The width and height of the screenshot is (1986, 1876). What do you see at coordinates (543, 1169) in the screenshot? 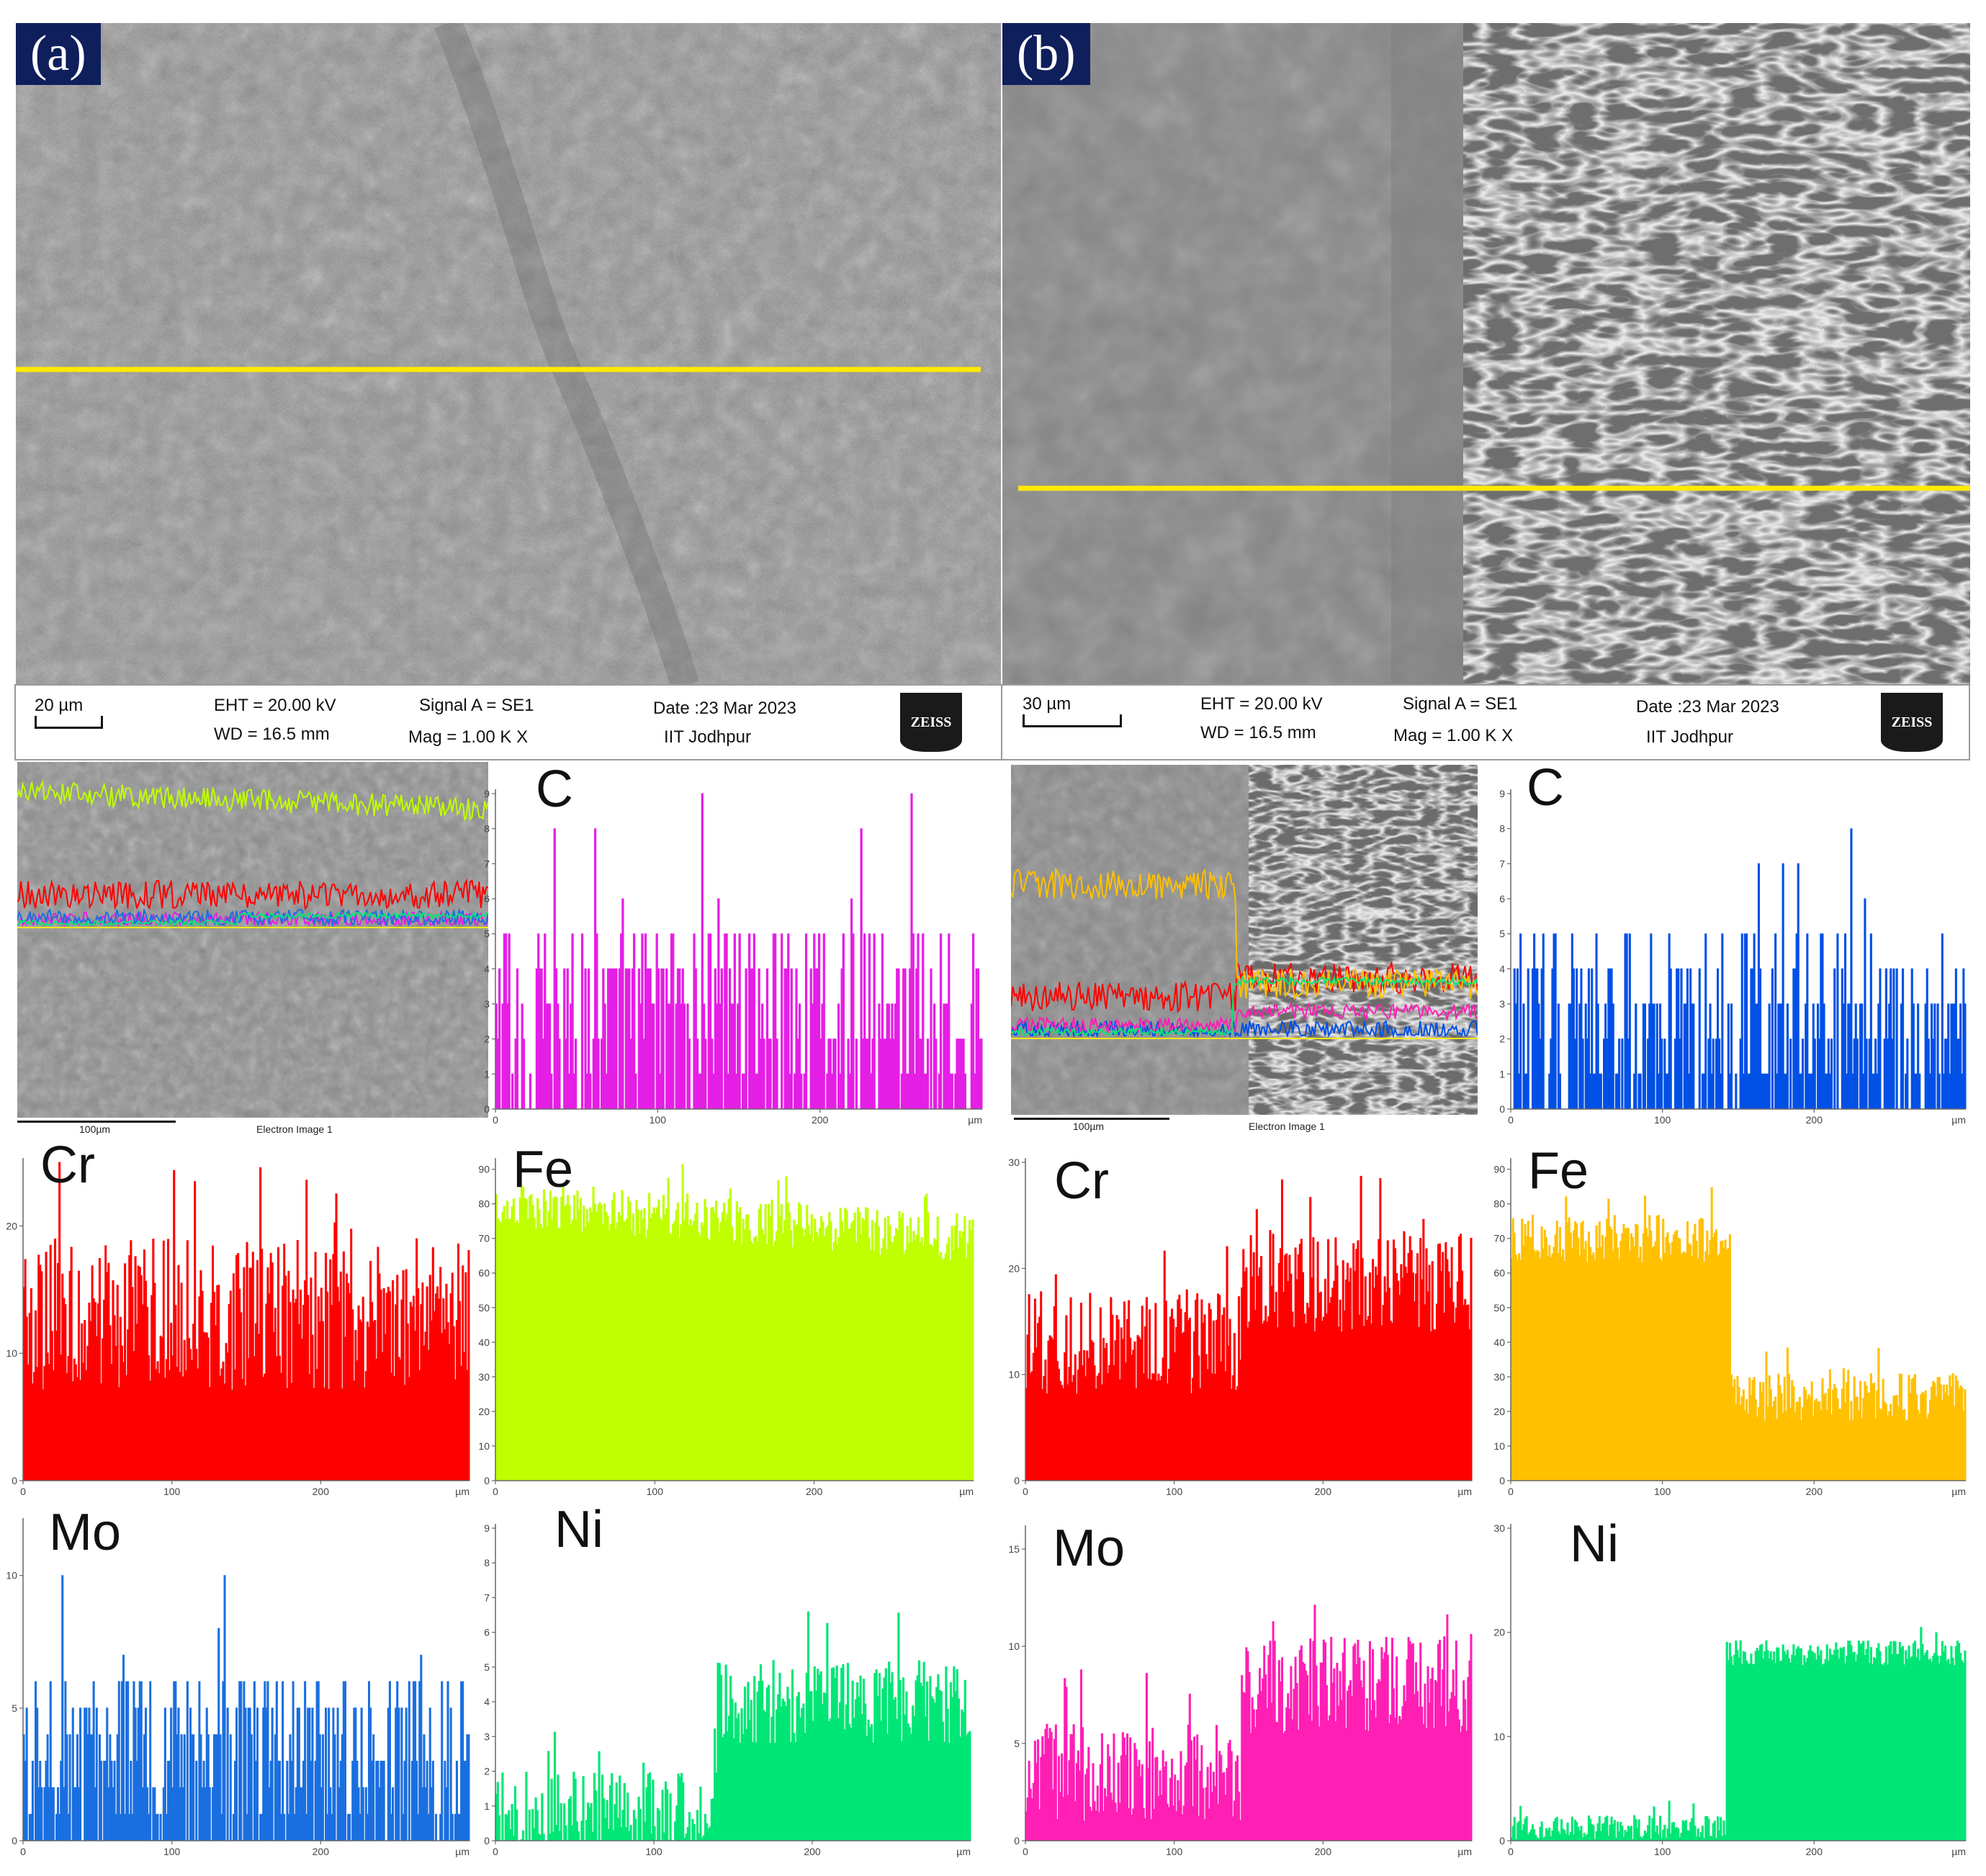
I see `element-label-a-Fe: Fe` at bounding box center [543, 1169].